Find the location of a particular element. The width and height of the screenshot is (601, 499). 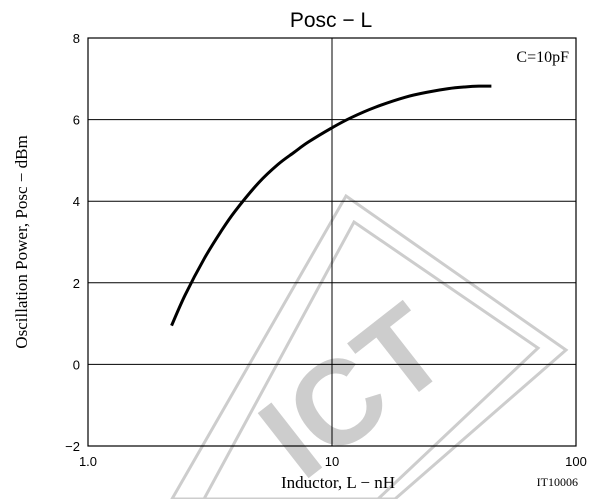

y-tick-label: 4 is located at coordinates (76, 201).